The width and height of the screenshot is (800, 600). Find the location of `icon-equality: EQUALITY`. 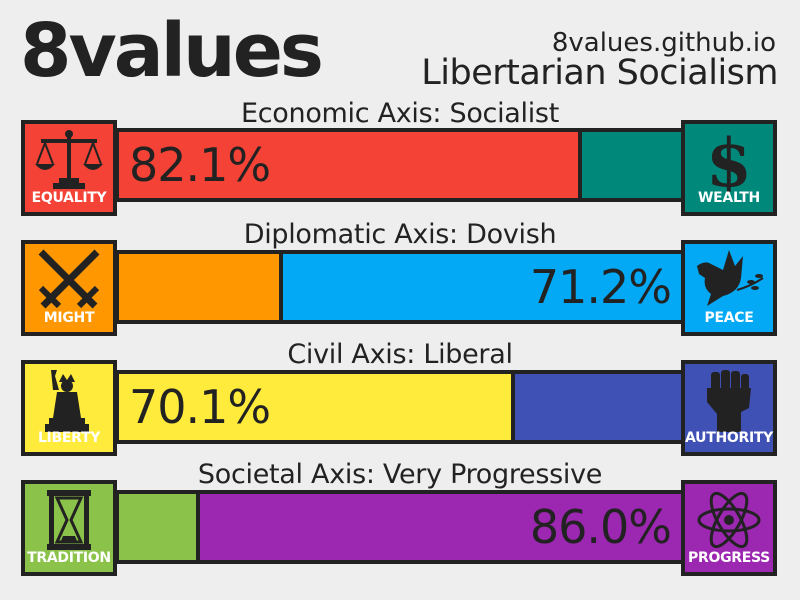

icon-equality: EQUALITY is located at coordinates (69, 168).